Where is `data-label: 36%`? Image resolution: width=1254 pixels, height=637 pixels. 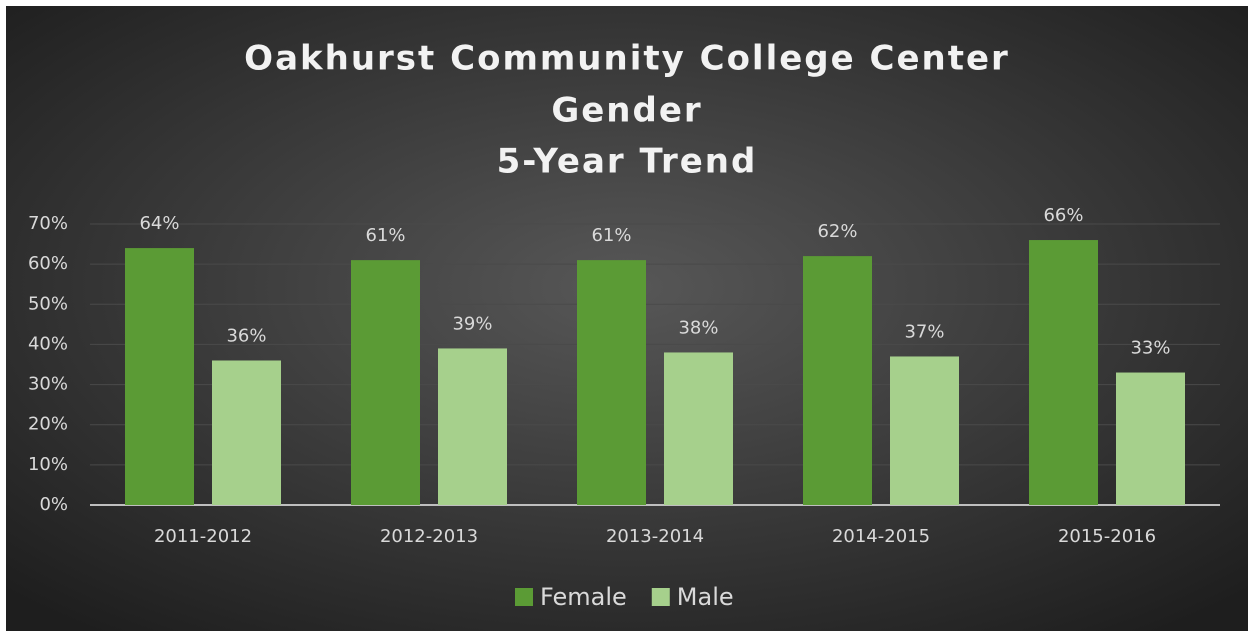 data-label: 36% is located at coordinates (246, 335).